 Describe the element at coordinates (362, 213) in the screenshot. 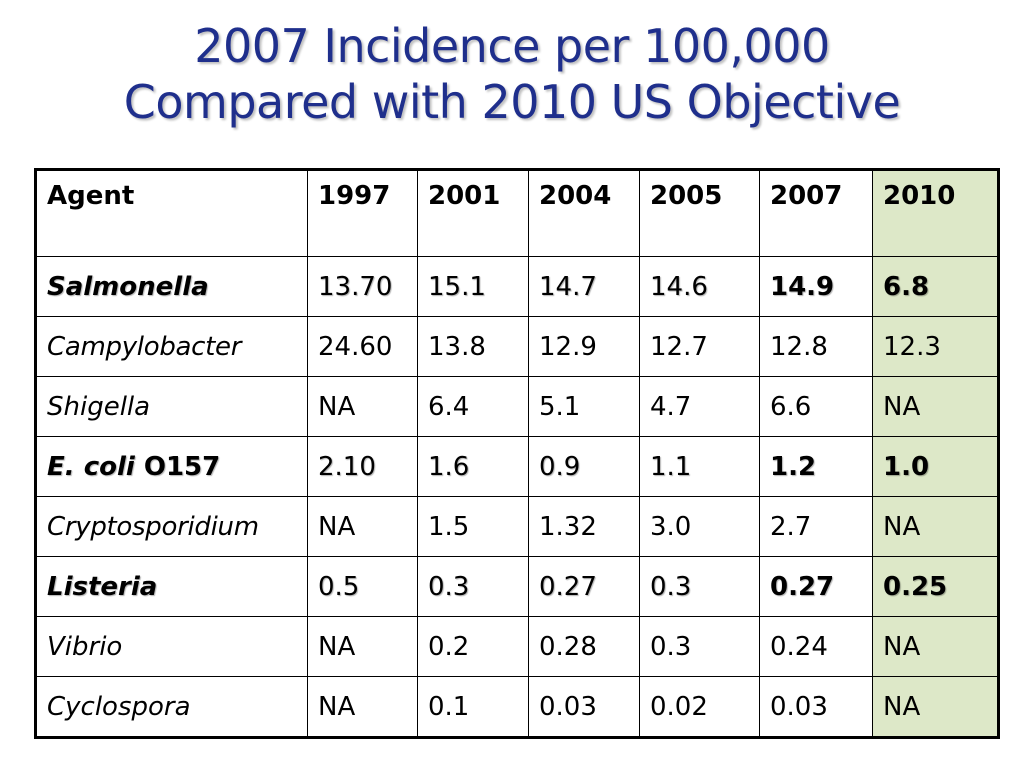

I see `header-1997: 1997` at that location.